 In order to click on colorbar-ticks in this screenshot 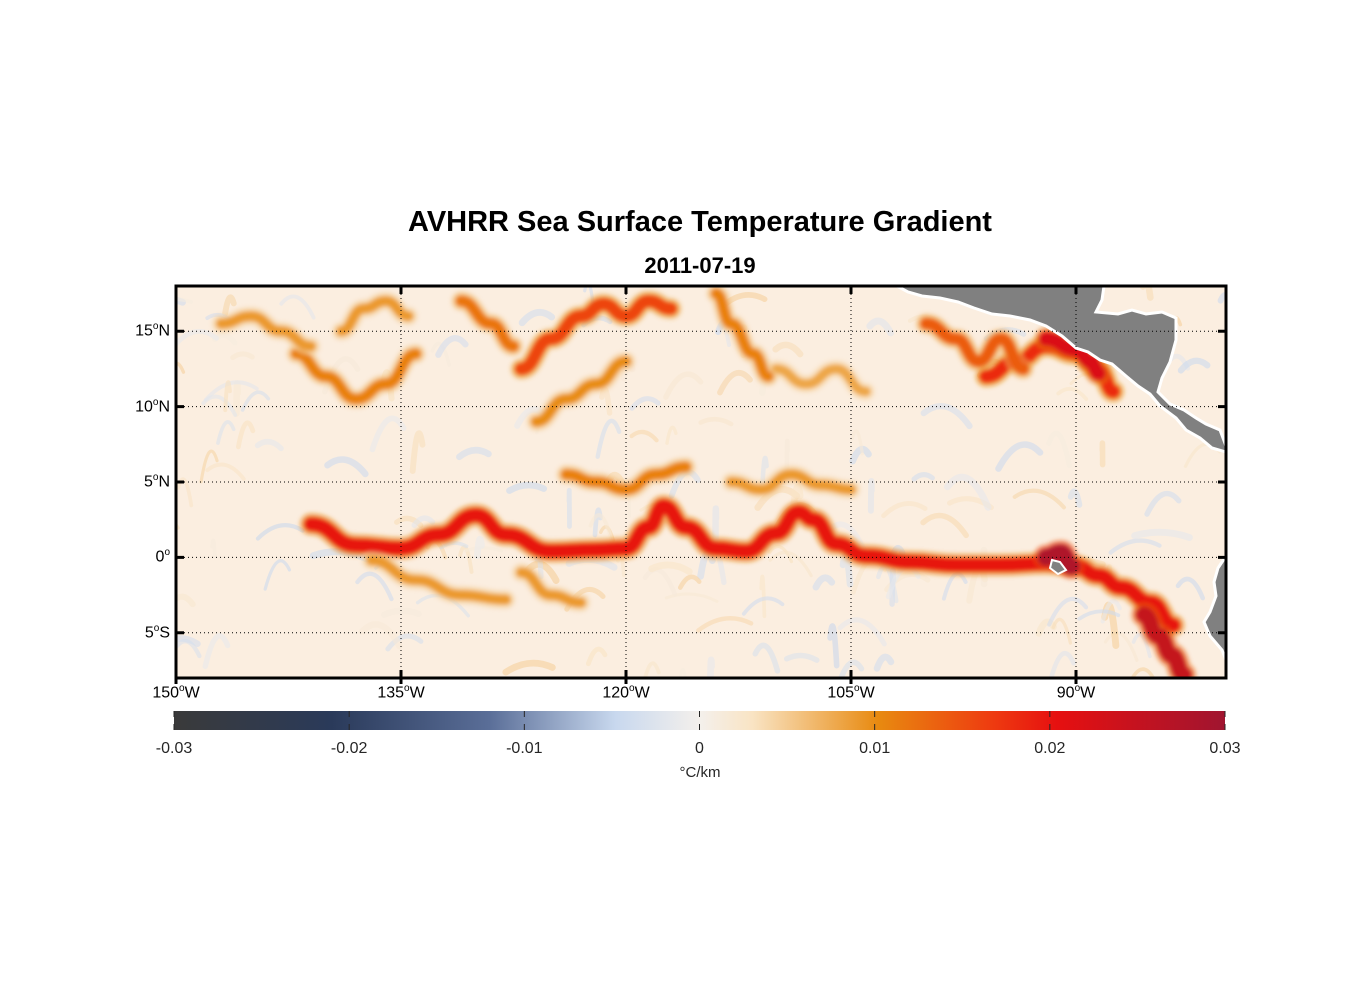, I will do `click(699, 720)`.